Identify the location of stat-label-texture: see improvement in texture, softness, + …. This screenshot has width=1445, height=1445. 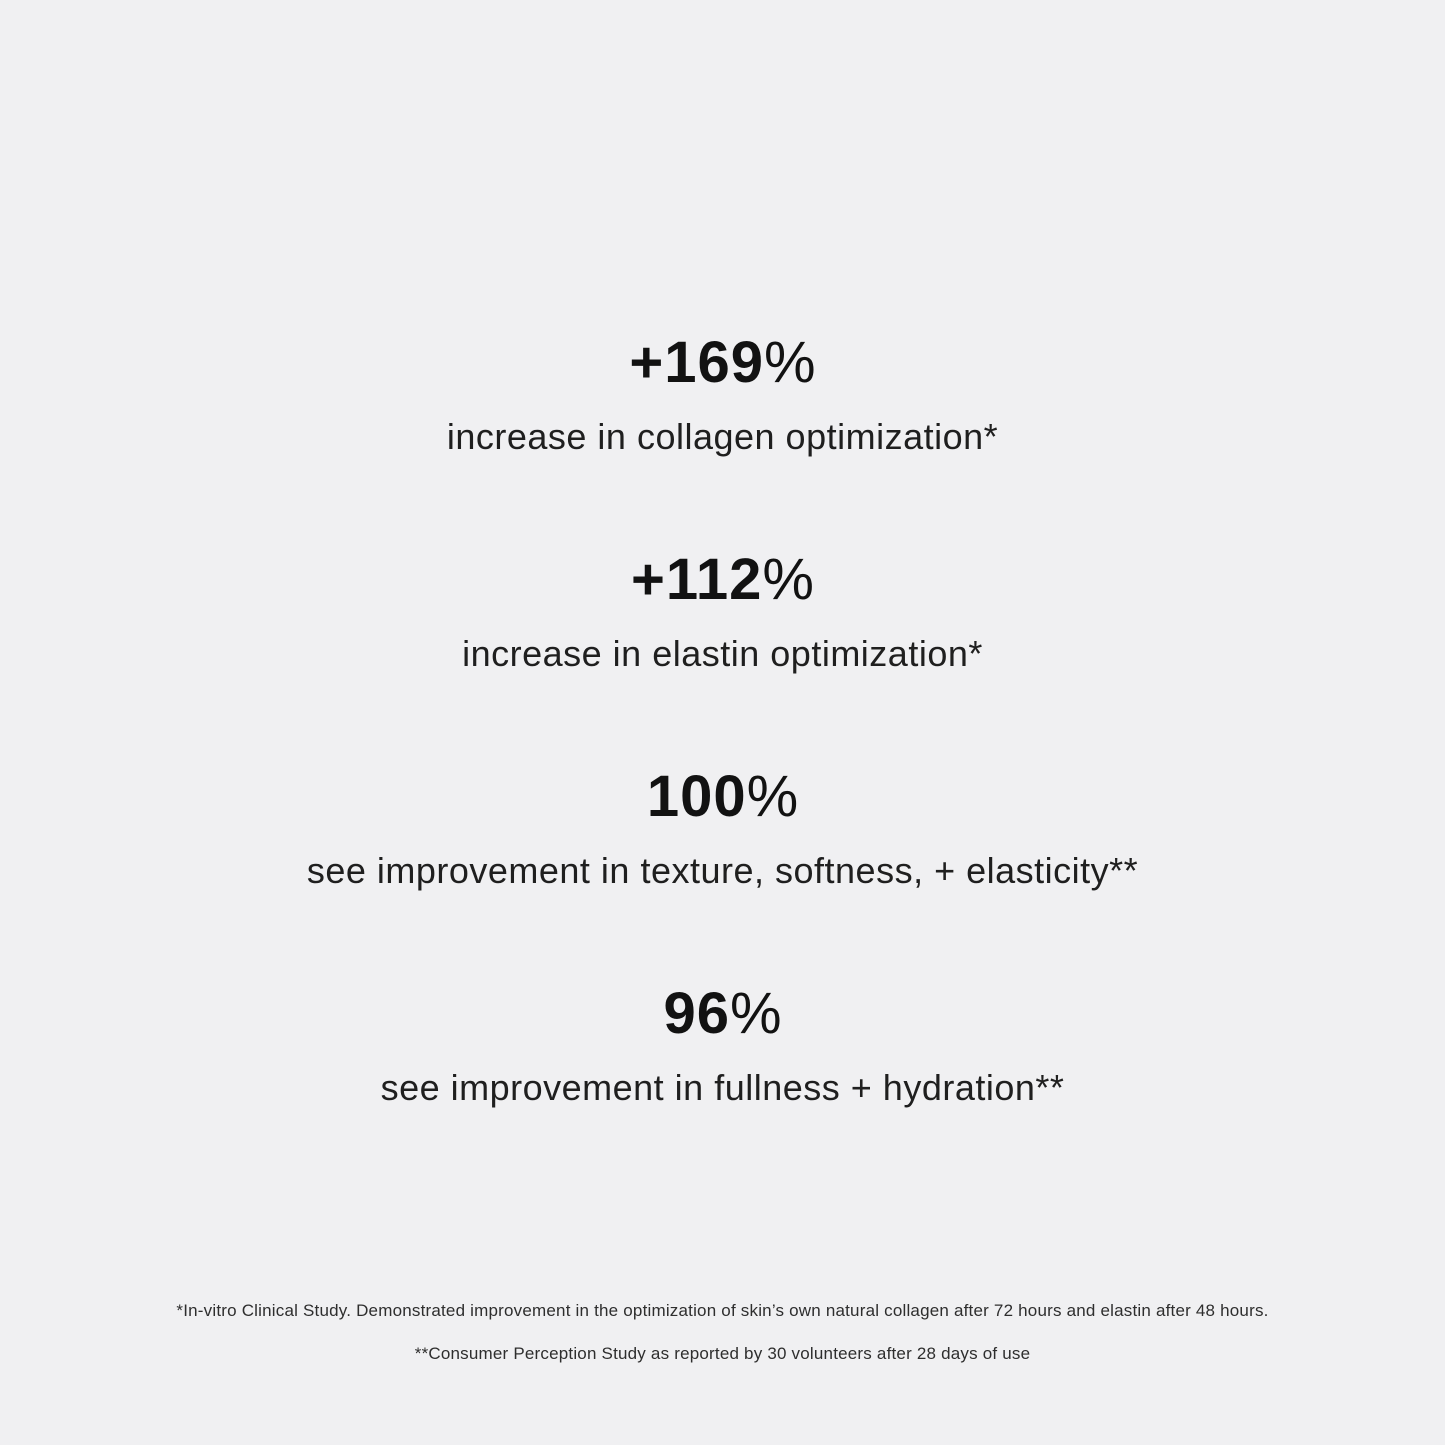
(722, 870).